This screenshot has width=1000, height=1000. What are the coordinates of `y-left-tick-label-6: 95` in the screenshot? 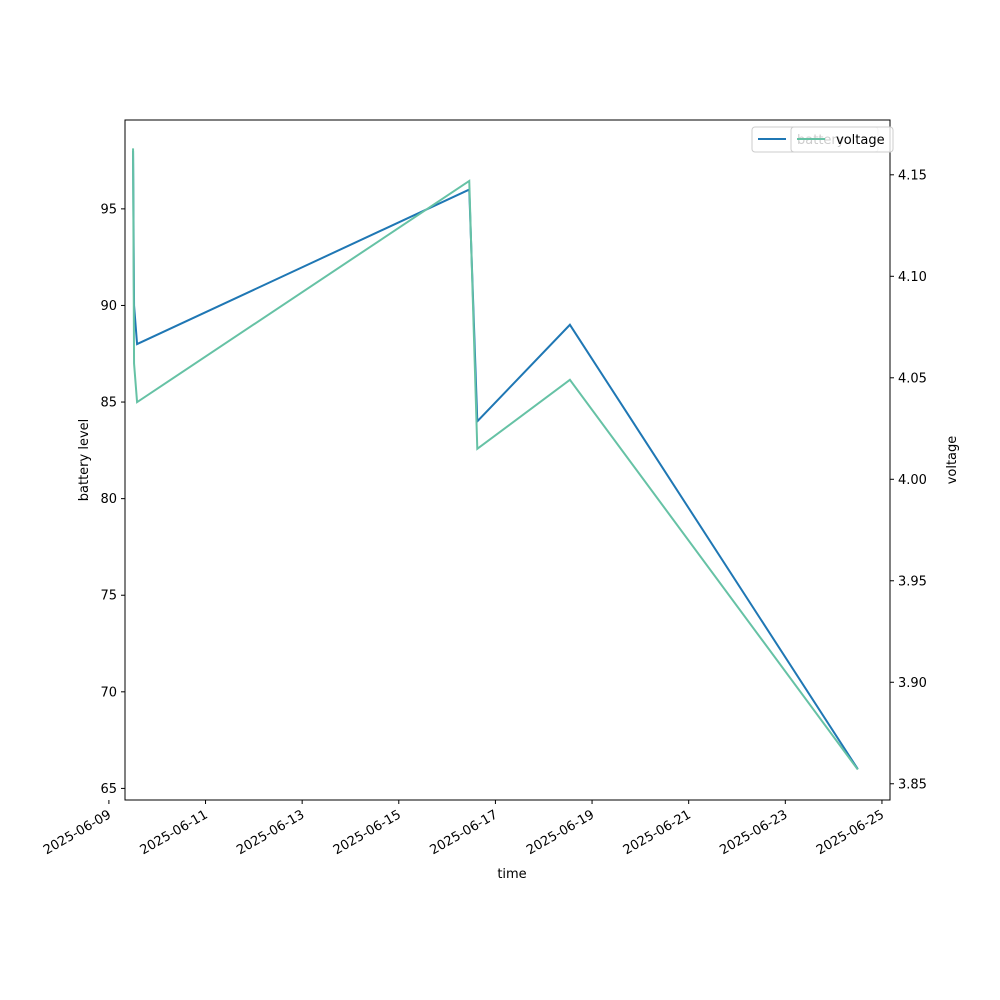 It's located at (108, 209).